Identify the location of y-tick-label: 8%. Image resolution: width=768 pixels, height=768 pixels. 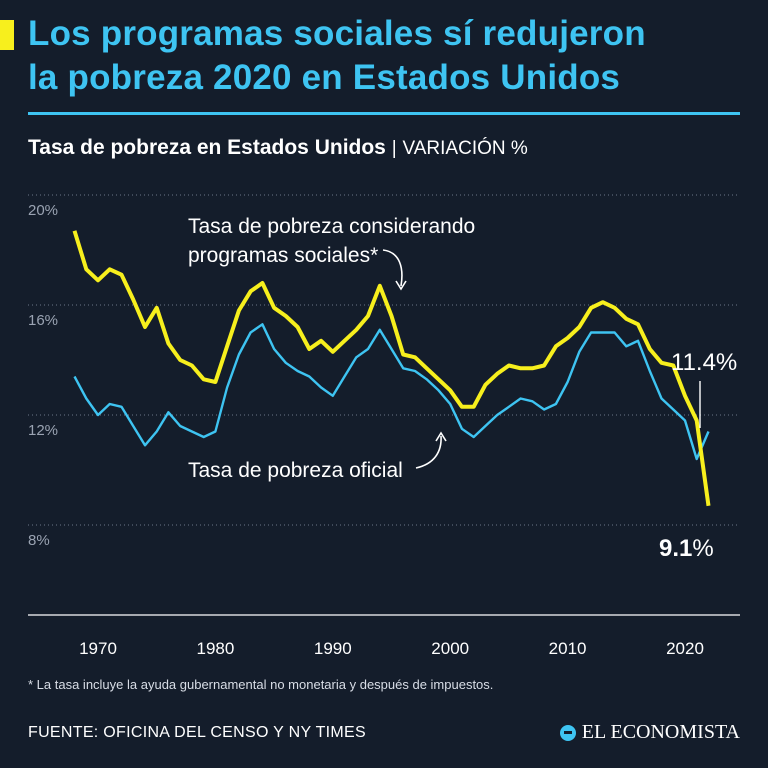
(39, 540).